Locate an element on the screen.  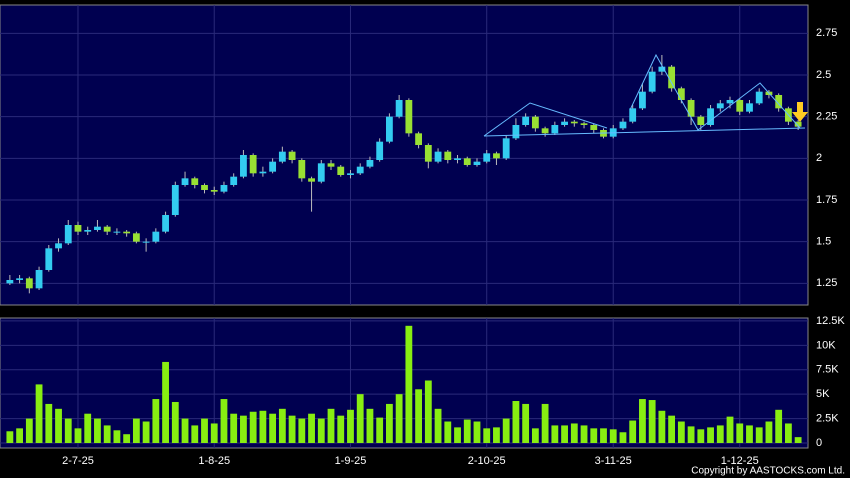
y-tick-label: 7.5K is located at coordinates (827, 370).